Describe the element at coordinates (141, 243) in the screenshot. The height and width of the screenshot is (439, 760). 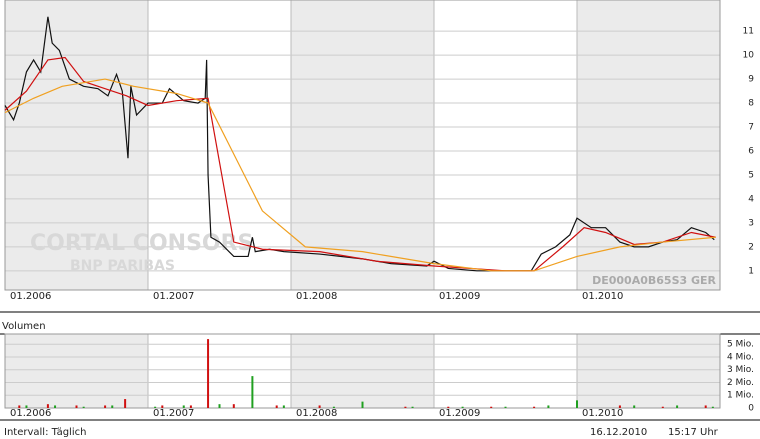
I see `watermark: CORTAL CONSORS` at that location.